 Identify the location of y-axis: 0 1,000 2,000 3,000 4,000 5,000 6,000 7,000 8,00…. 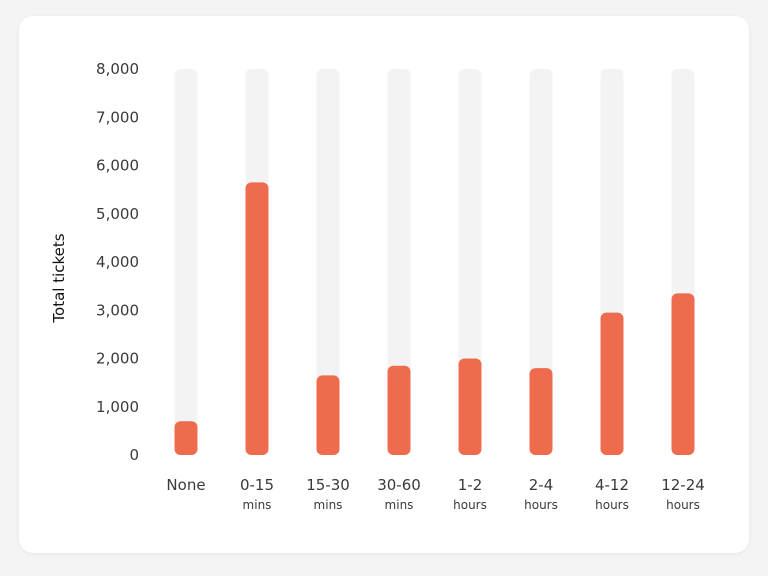
(117, 262).